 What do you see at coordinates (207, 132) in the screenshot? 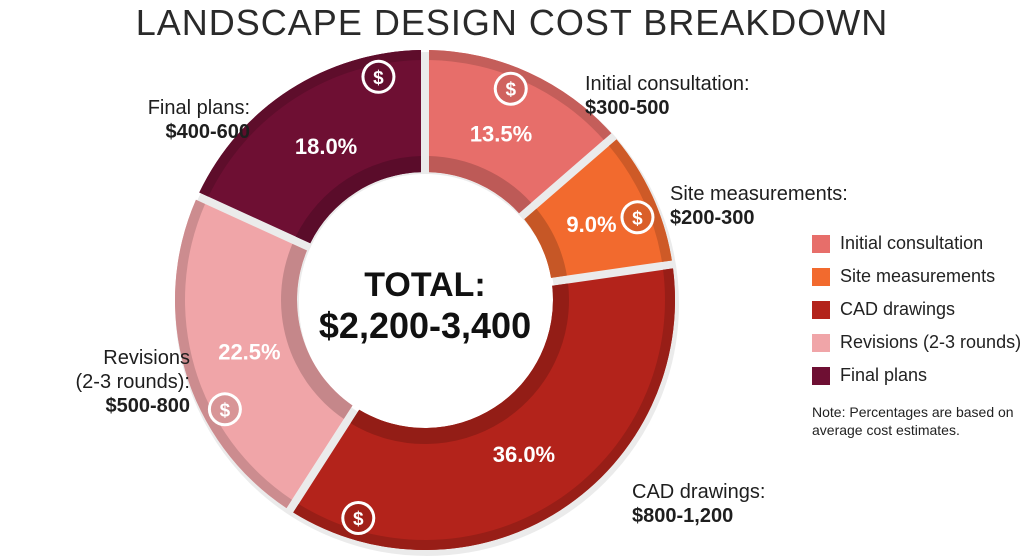
I see `callout-cost: $400-600` at bounding box center [207, 132].